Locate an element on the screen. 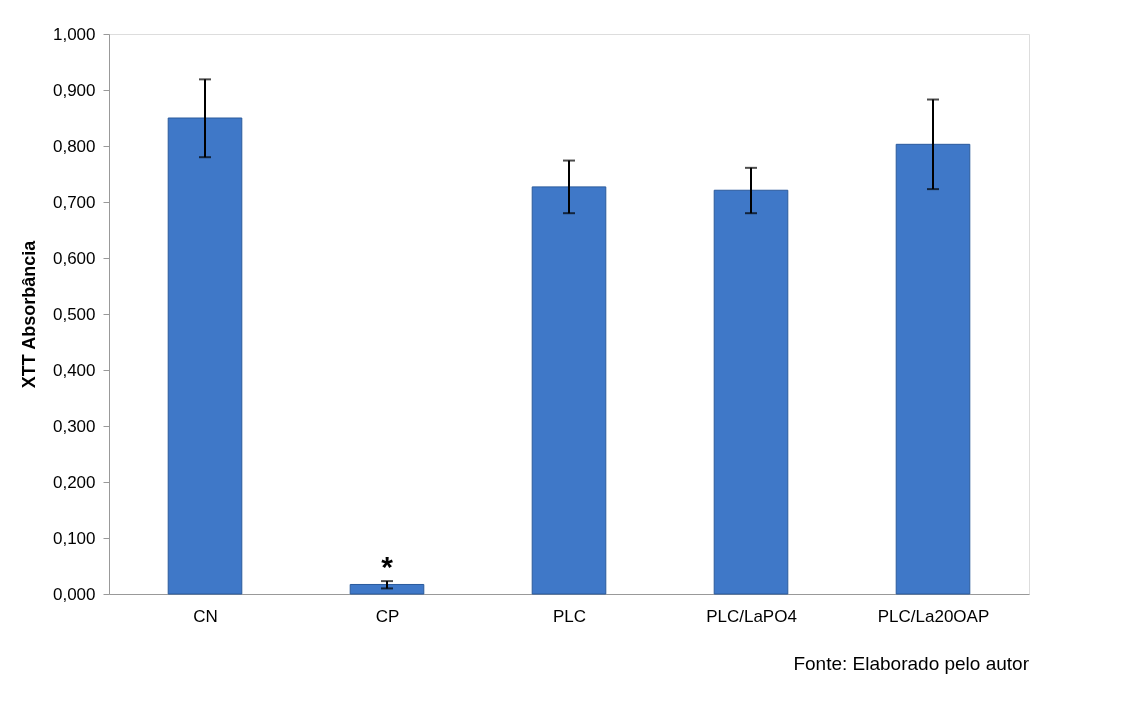 This screenshot has height=706, width=1130. x-tick-label: CP is located at coordinates (387, 616).